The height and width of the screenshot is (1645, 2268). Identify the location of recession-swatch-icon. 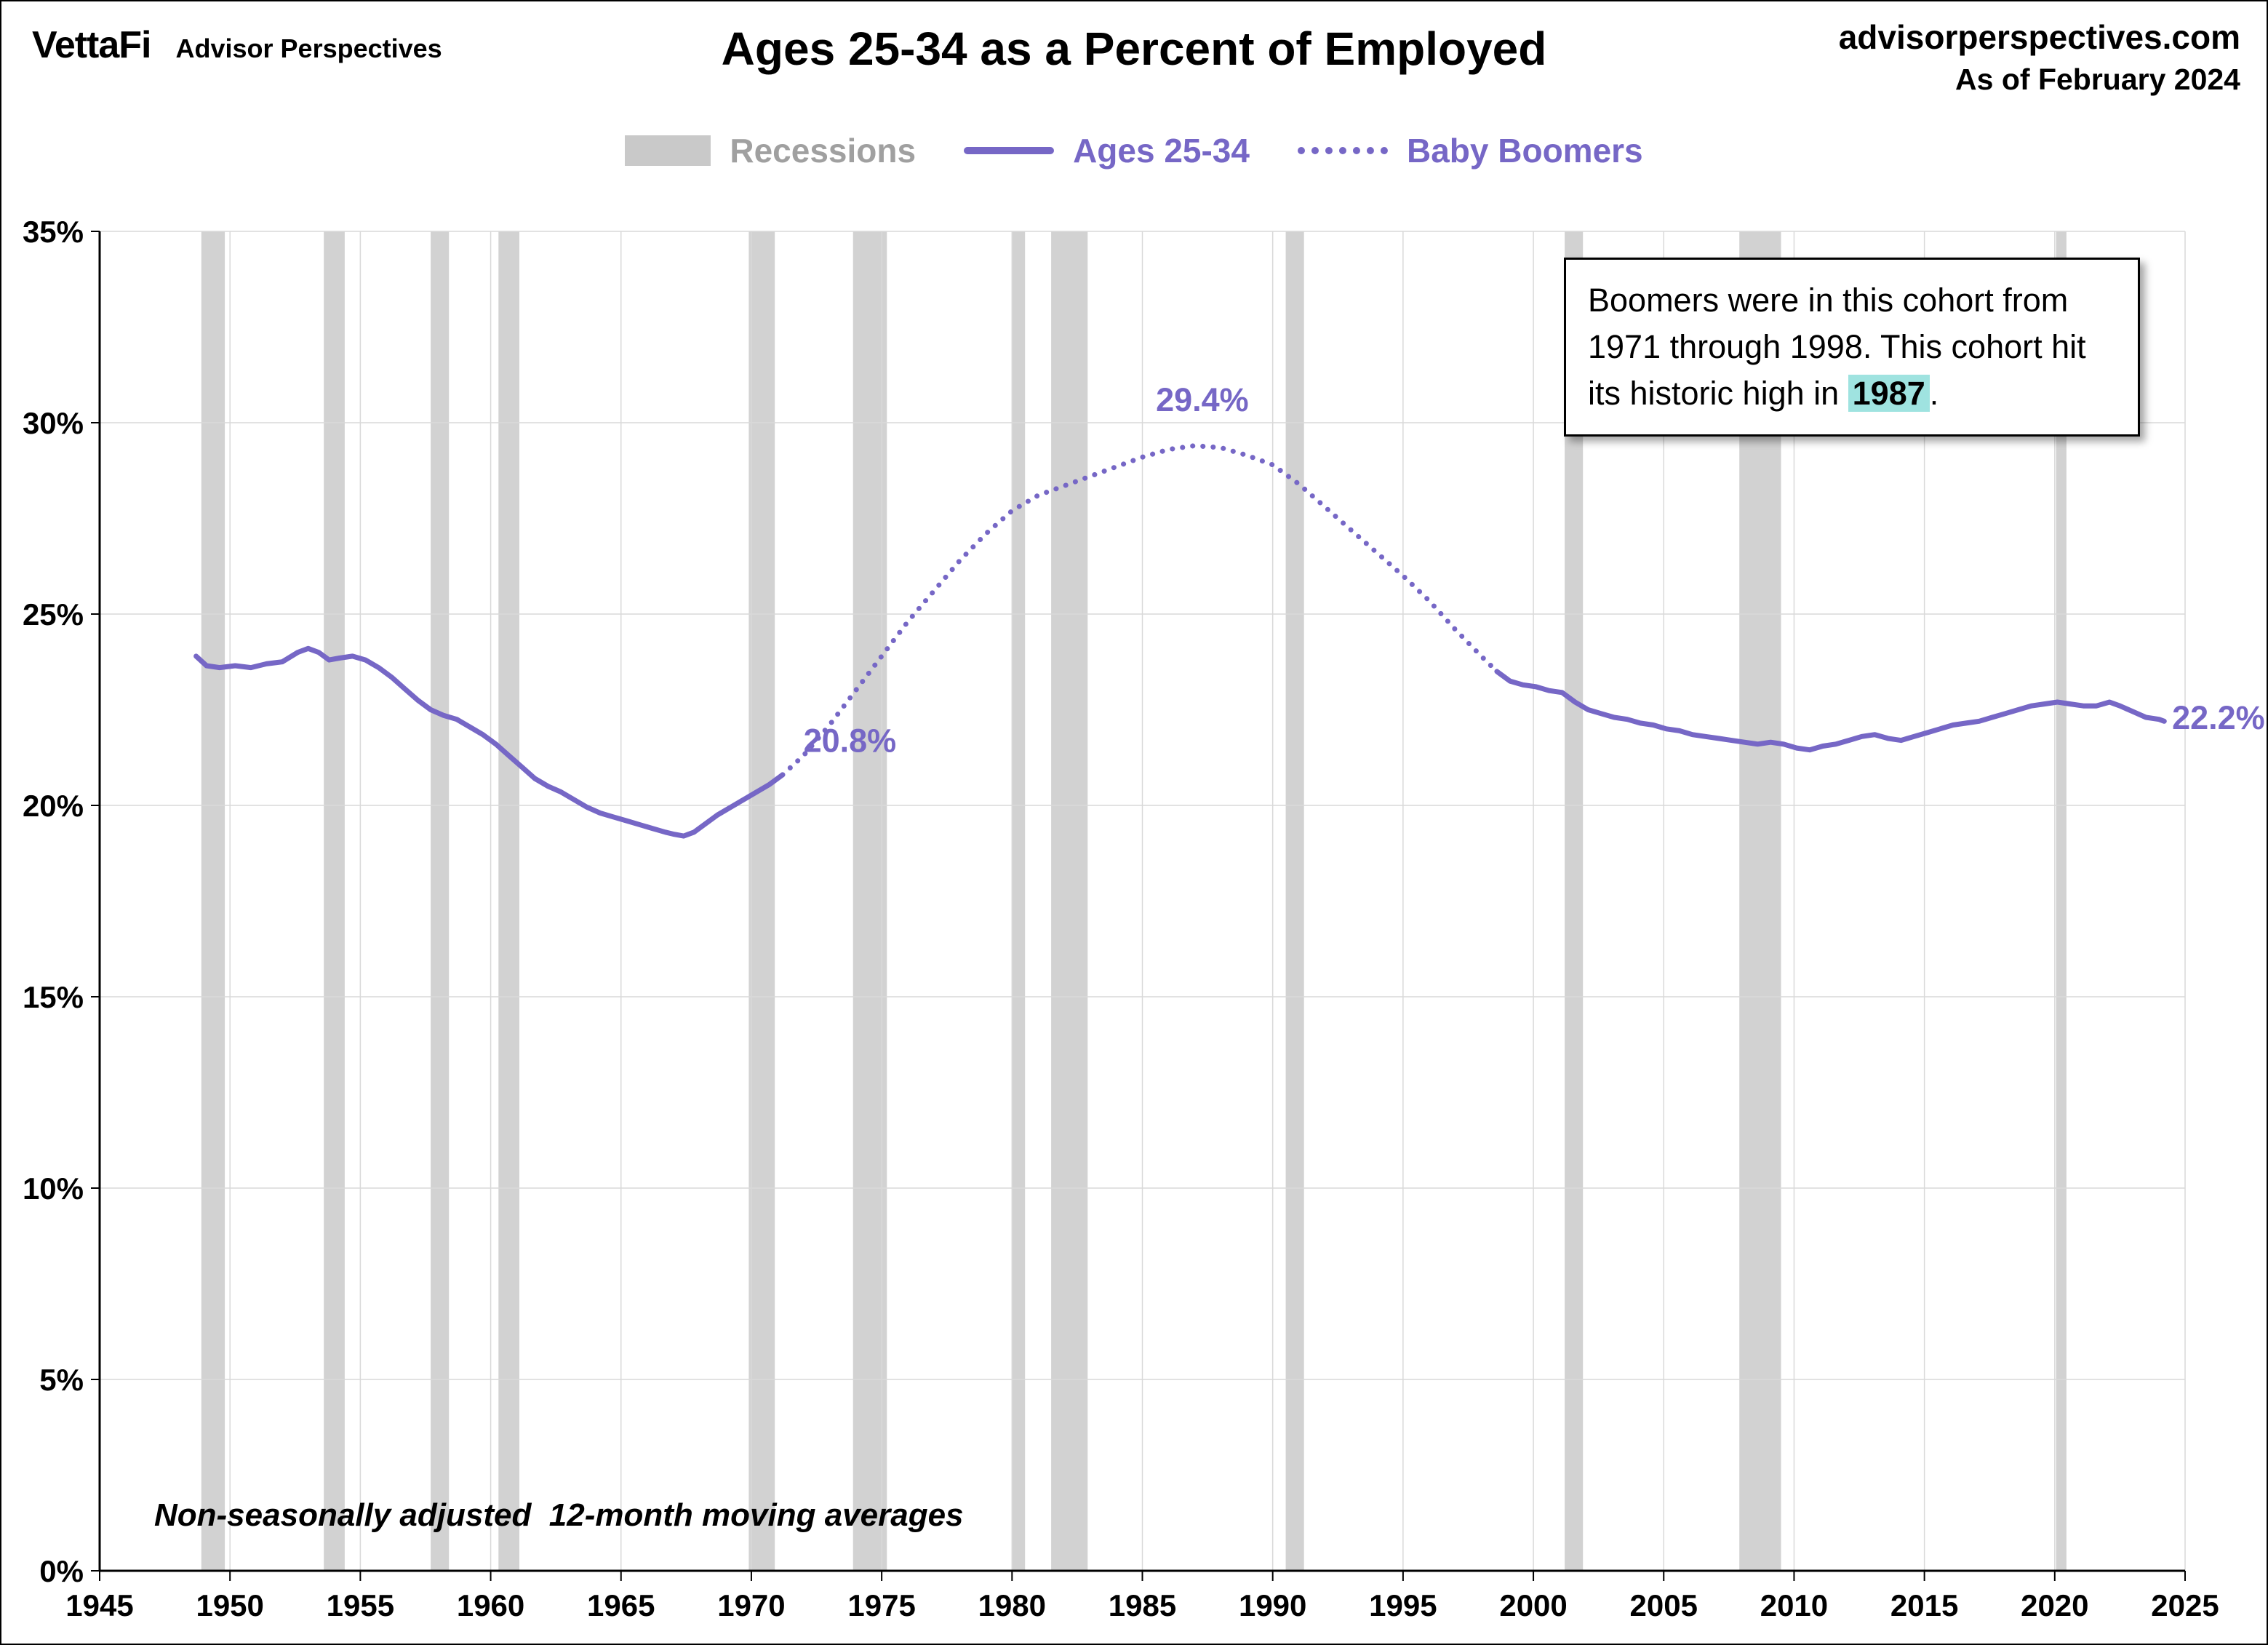
(668, 150).